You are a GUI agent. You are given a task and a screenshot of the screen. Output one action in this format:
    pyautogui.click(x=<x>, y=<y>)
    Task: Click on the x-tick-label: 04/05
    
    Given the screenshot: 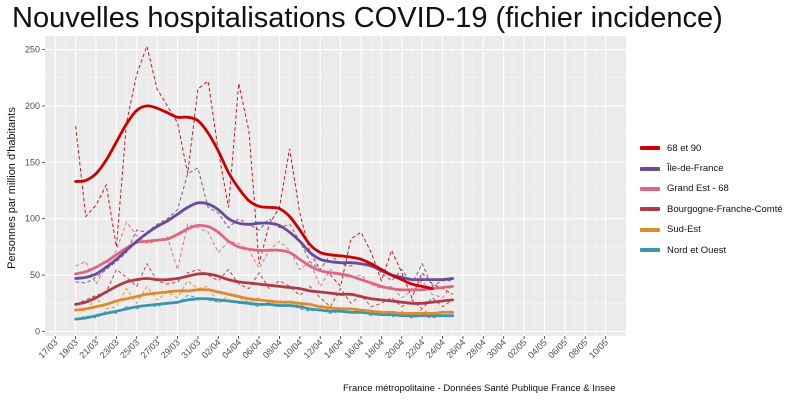 What is the action you would take?
    pyautogui.click(x=537, y=348)
    